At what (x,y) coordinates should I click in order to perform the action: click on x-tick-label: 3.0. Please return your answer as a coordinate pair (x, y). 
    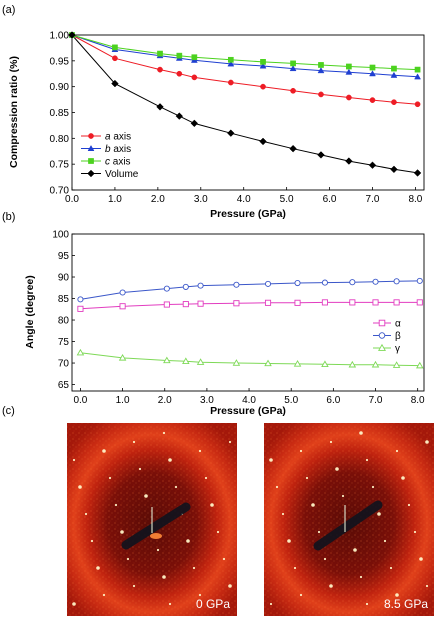
    Looking at the image, I should click on (207, 400).